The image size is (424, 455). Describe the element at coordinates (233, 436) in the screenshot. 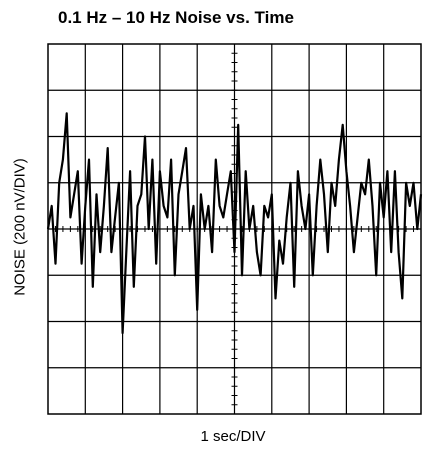

I see `x-axis-label: 1 sec/DIV` at that location.